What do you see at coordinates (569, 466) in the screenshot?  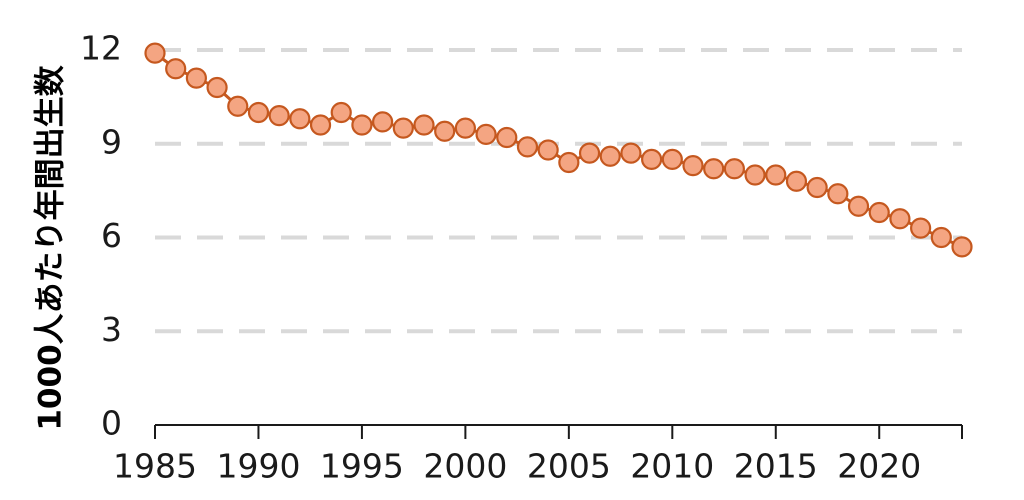 I see `x-tick-label: 2005` at bounding box center [569, 466].